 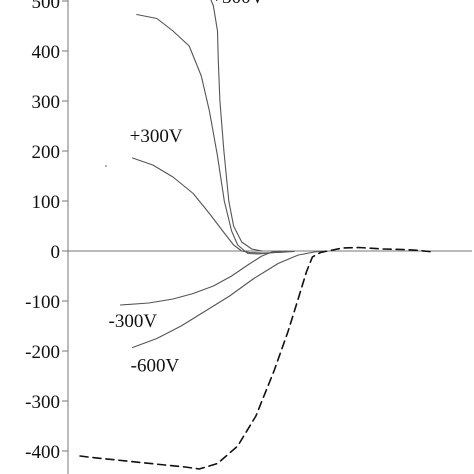 What do you see at coordinates (46, 102) in the screenshot?
I see `y-tick-label: 300` at bounding box center [46, 102].